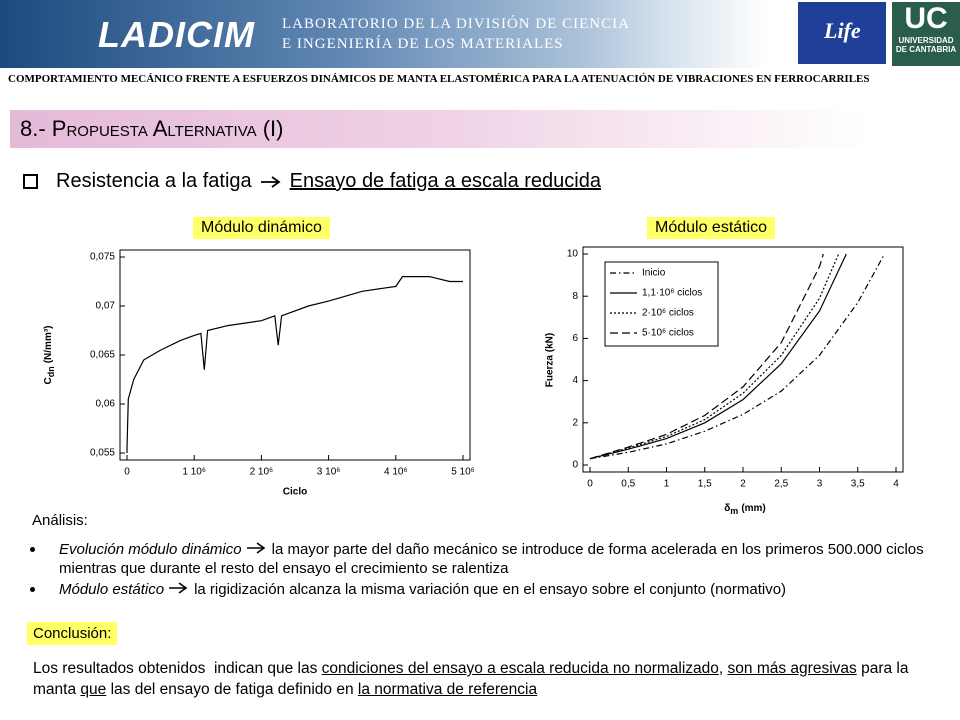 Image resolution: width=960 pixels, height=720 pixels. I want to click on conclusion-segment: ,, so click(723, 668).